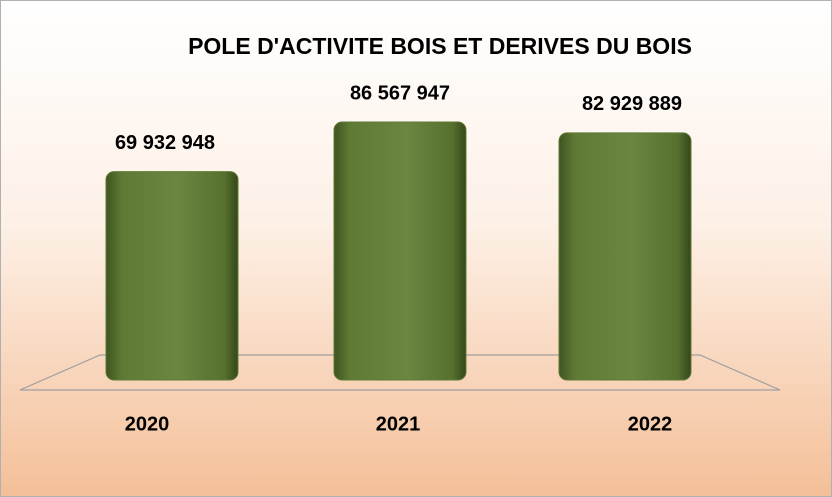 This screenshot has height=497, width=832. Describe the element at coordinates (165, 143) in the screenshot. I see `data-label: 69 932 948` at that location.